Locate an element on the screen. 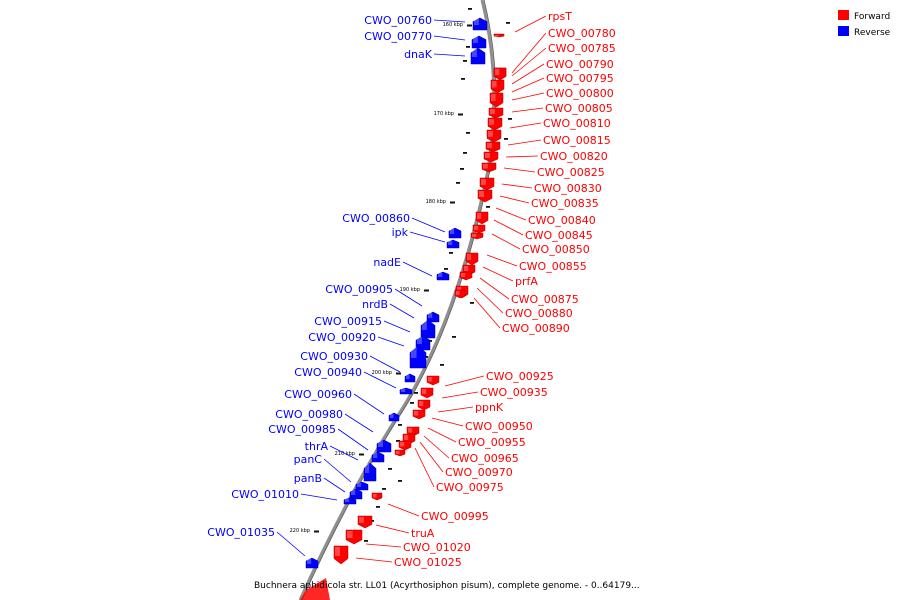 The image size is (900, 600). gene-label-forward: ppnK is located at coordinates (489, 407).